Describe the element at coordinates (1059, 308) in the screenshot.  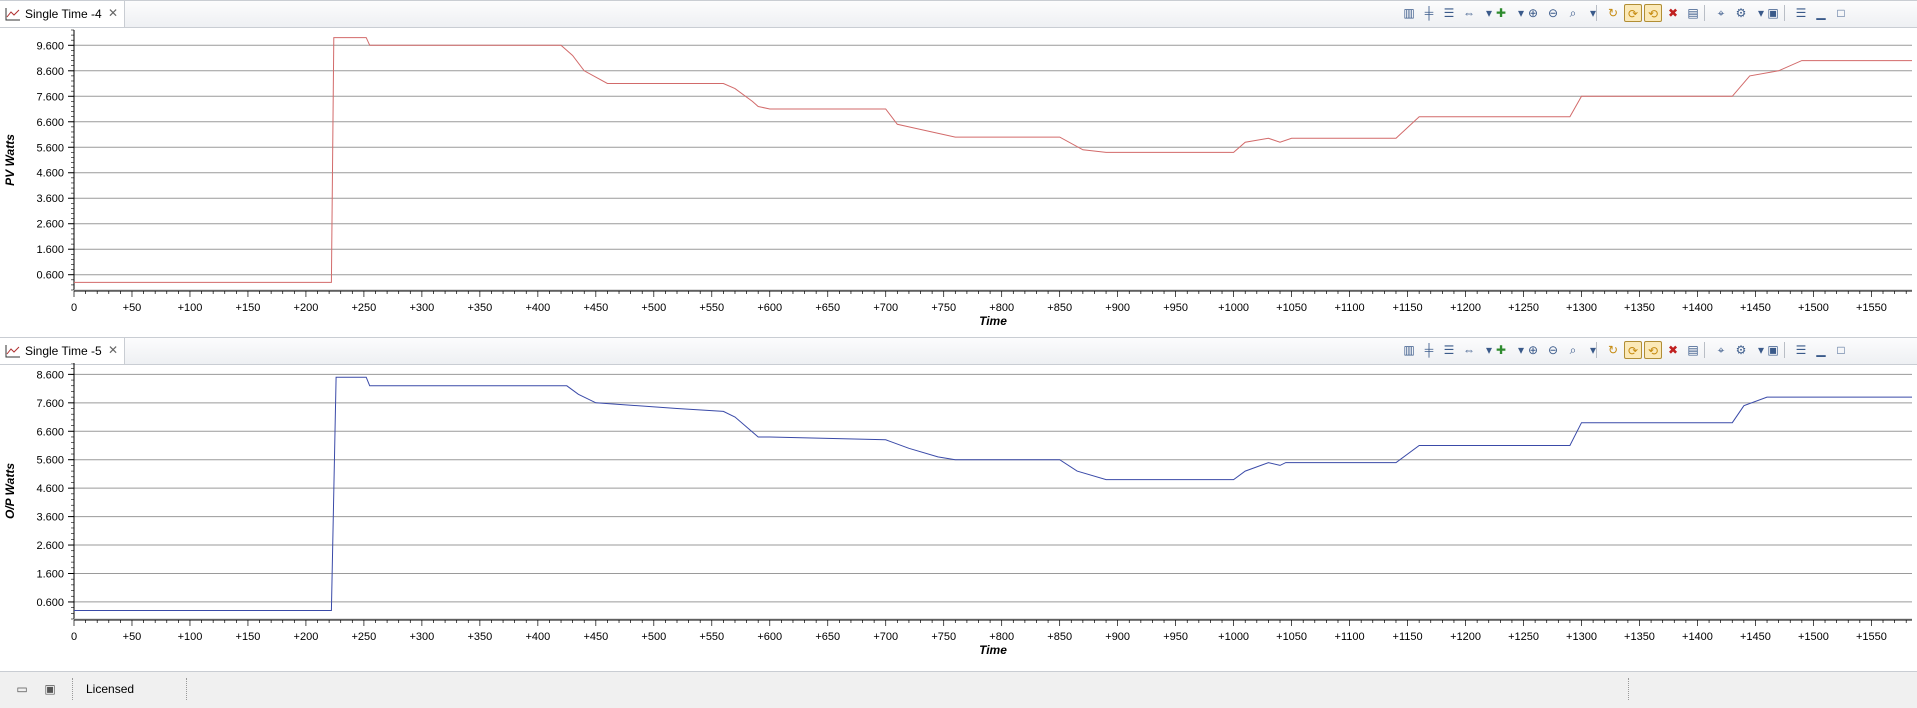
I see `x-tick-label: +850` at that location.